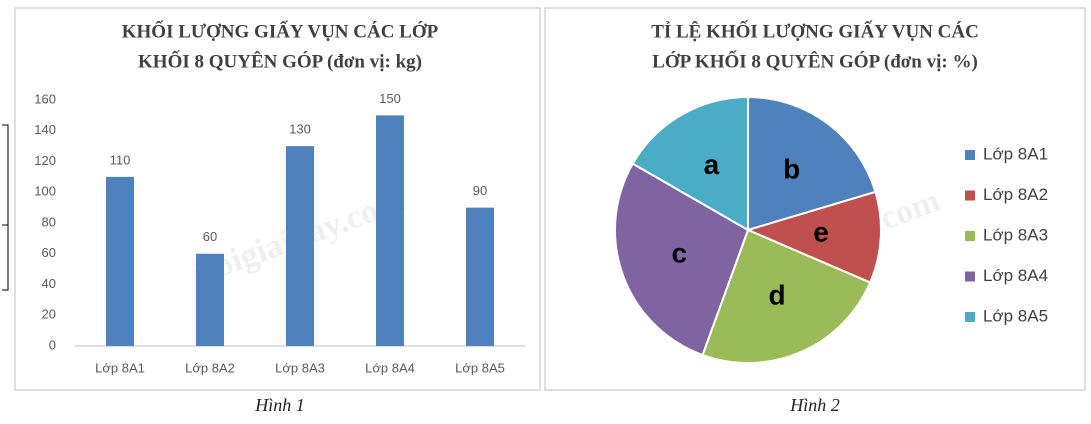 Image resolution: width=1091 pixels, height=424 pixels. What do you see at coordinates (5, 207) in the screenshot?
I see `bracket` at bounding box center [5, 207].